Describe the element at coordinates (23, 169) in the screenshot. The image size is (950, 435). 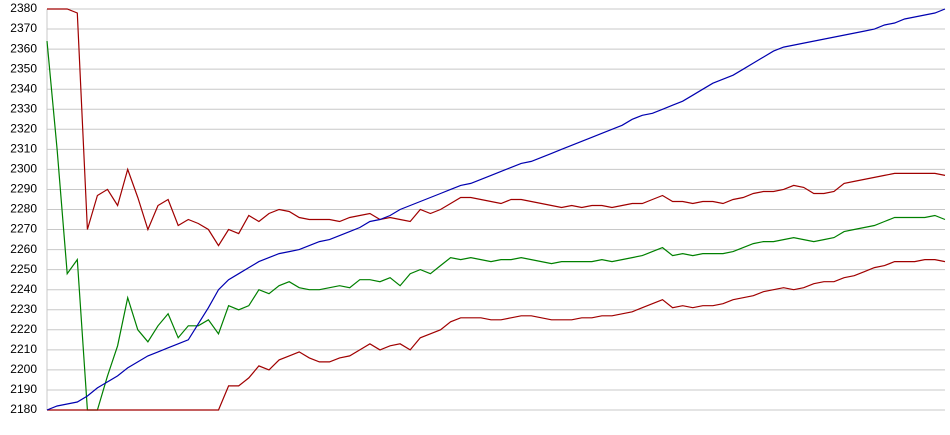
I see `y-tick-label: 2300` at that location.